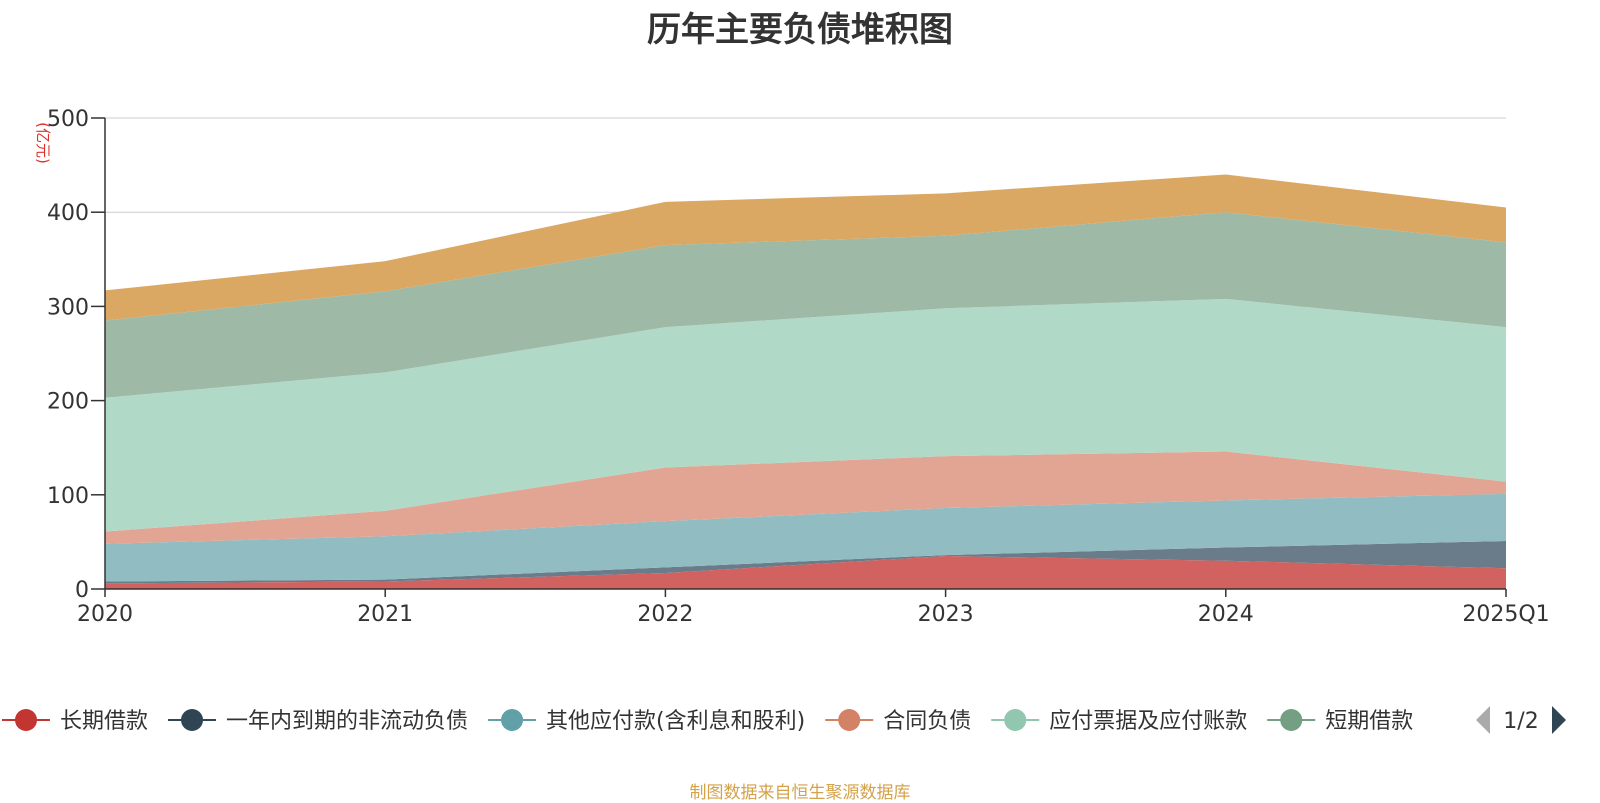  Describe the element at coordinates (76, 355) in the screenshot. I see `y-axis-ticks: 0 100 200 300 400 500` at that location.